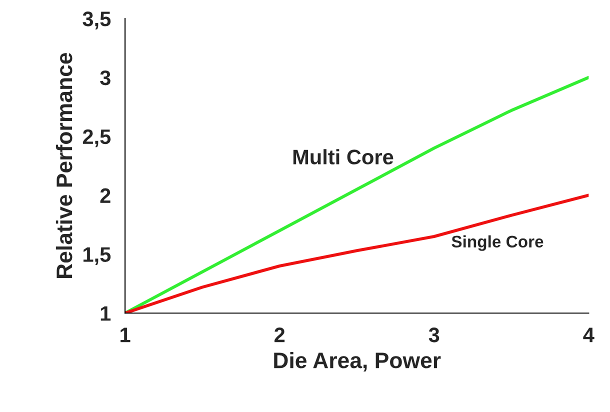  Describe the element at coordinates (125, 335) in the screenshot. I see `x-tick-label: 1` at that location.